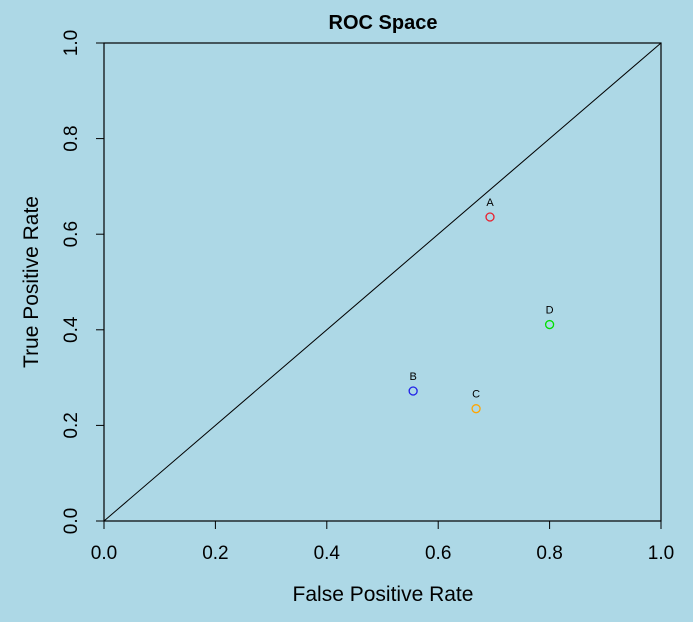 Image resolution: width=693 pixels, height=622 pixels. What do you see at coordinates (71, 234) in the screenshot?
I see `y-tick-label: 0.6` at bounding box center [71, 234].